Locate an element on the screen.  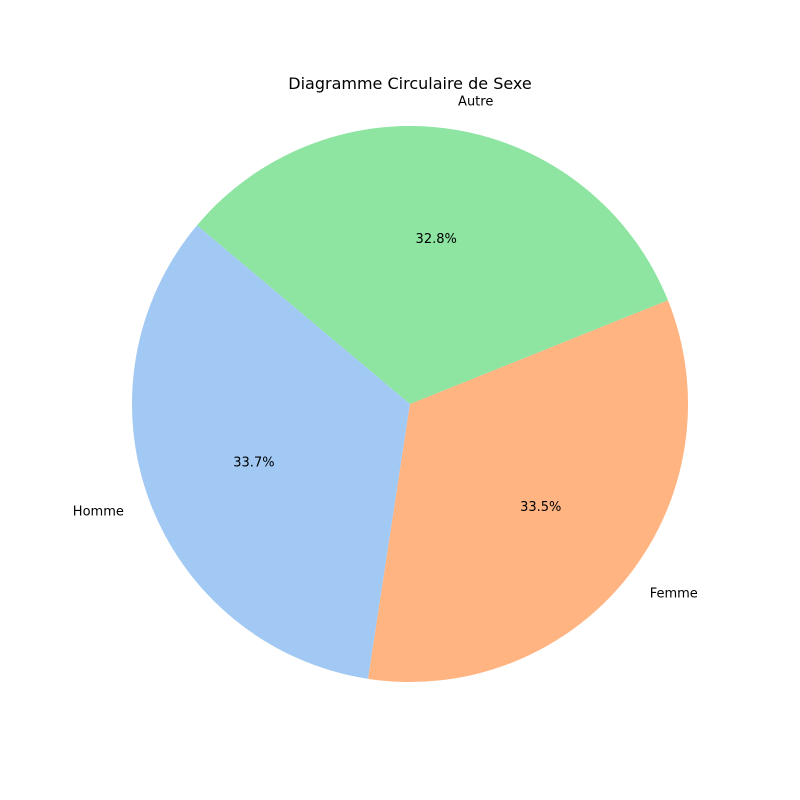
slice-label-femme: Femme is located at coordinates (674, 593).